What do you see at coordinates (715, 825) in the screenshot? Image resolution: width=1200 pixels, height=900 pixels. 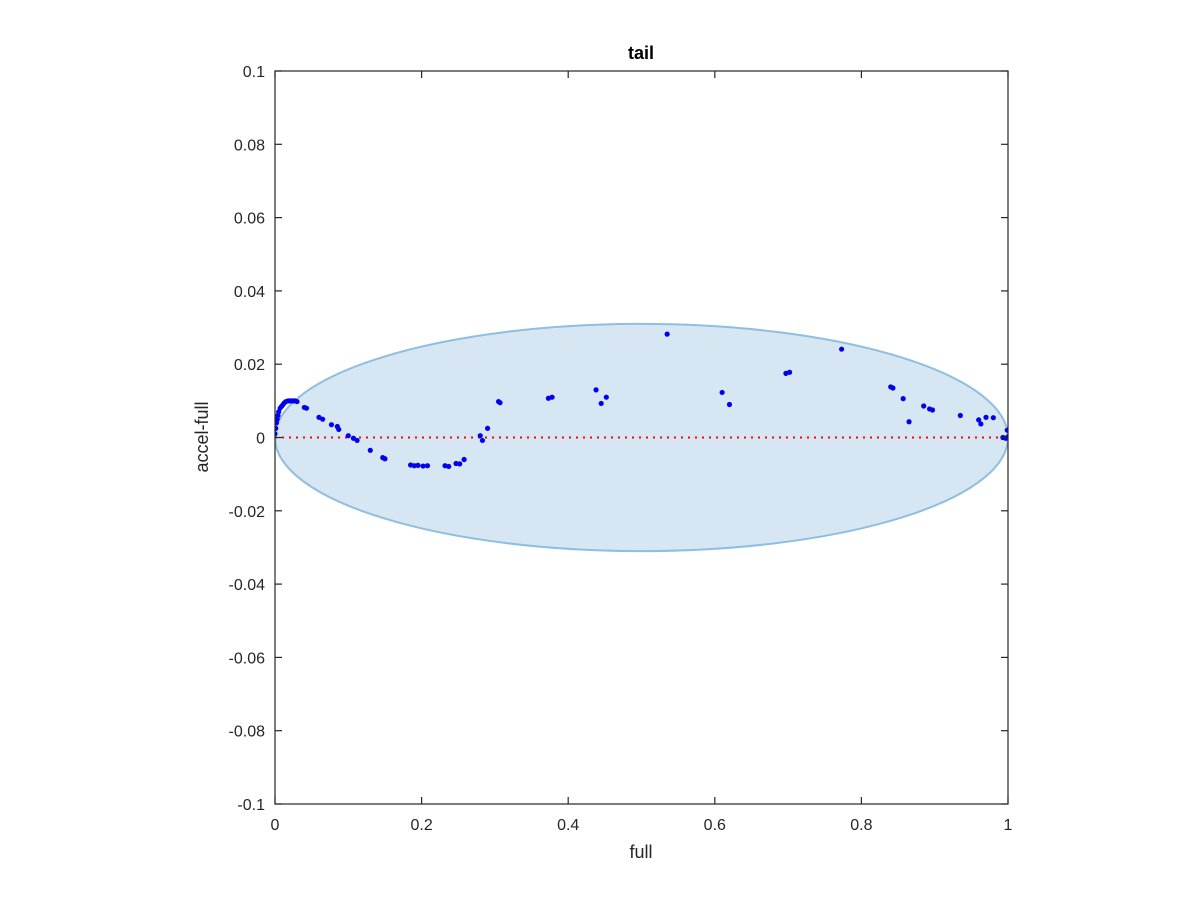 I see `x-tick-label: 0.6` at bounding box center [715, 825].